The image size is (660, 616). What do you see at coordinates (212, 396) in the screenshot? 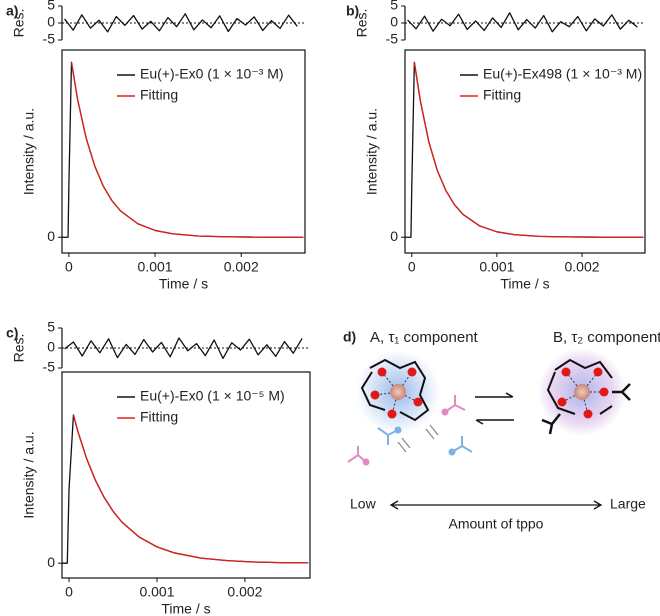
I see `legend-label: Eu(+)-Ex0 (1 × 10⁻⁵ M)` at bounding box center [212, 396].